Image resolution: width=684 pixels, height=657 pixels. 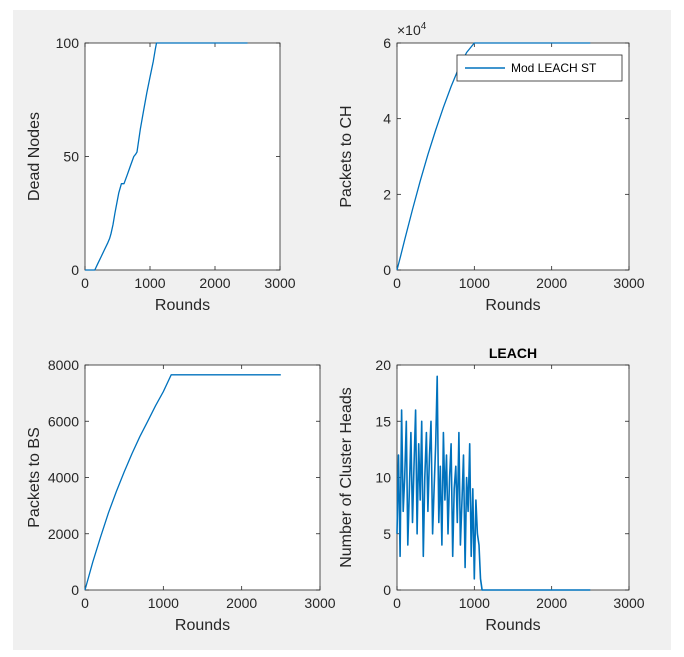 I want to click on y-tick-label: 4000, so click(x=63, y=478).